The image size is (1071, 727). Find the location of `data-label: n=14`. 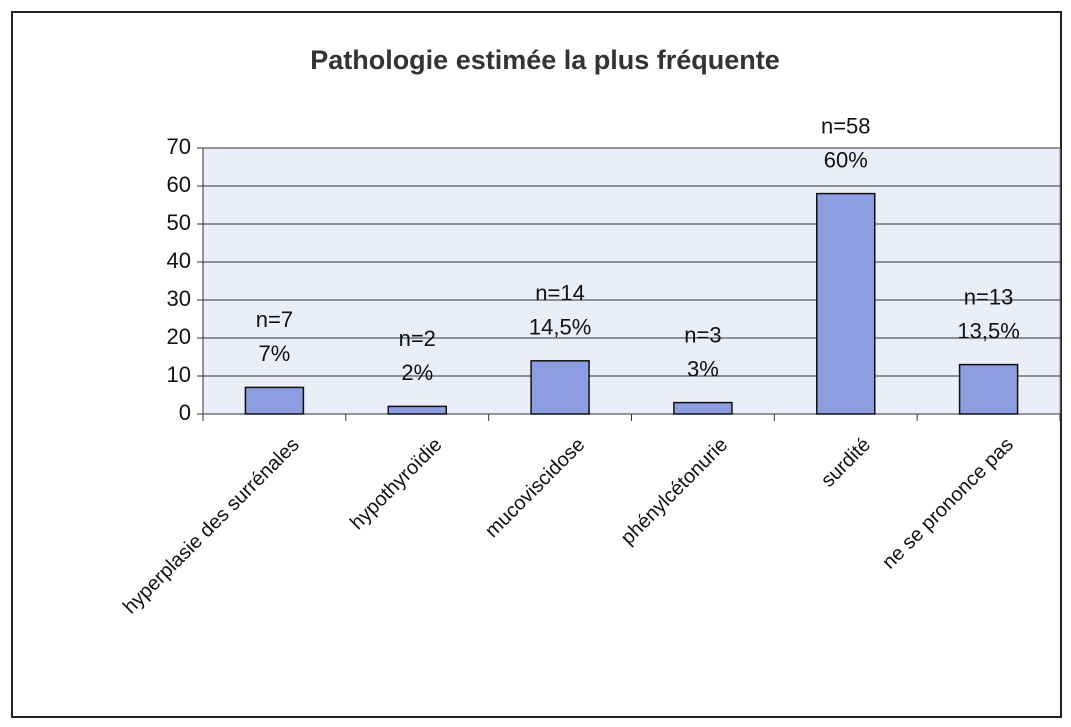

data-label: n=14 is located at coordinates (560, 293).